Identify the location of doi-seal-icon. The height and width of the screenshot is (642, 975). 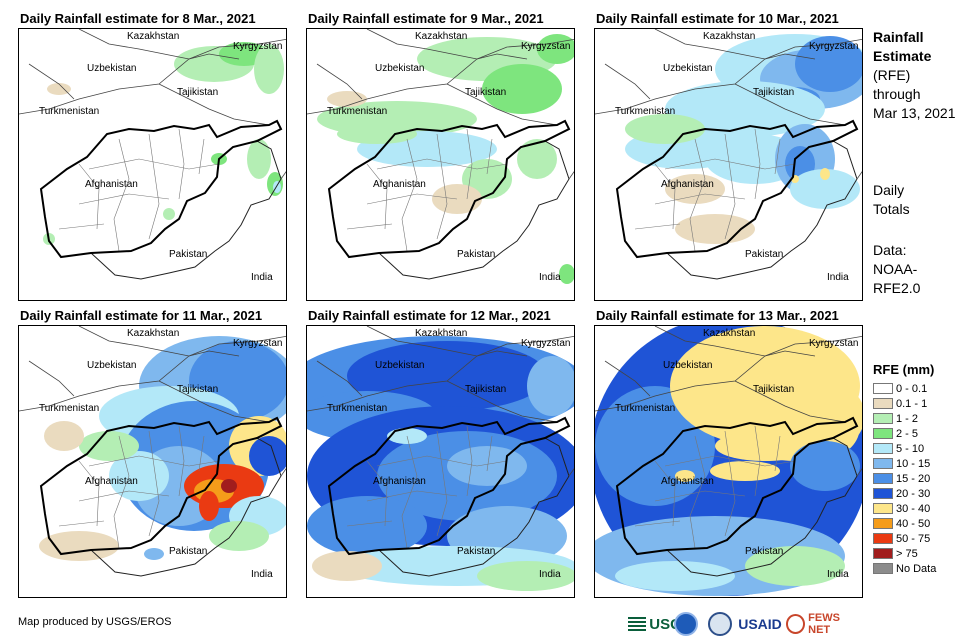
(720, 624).